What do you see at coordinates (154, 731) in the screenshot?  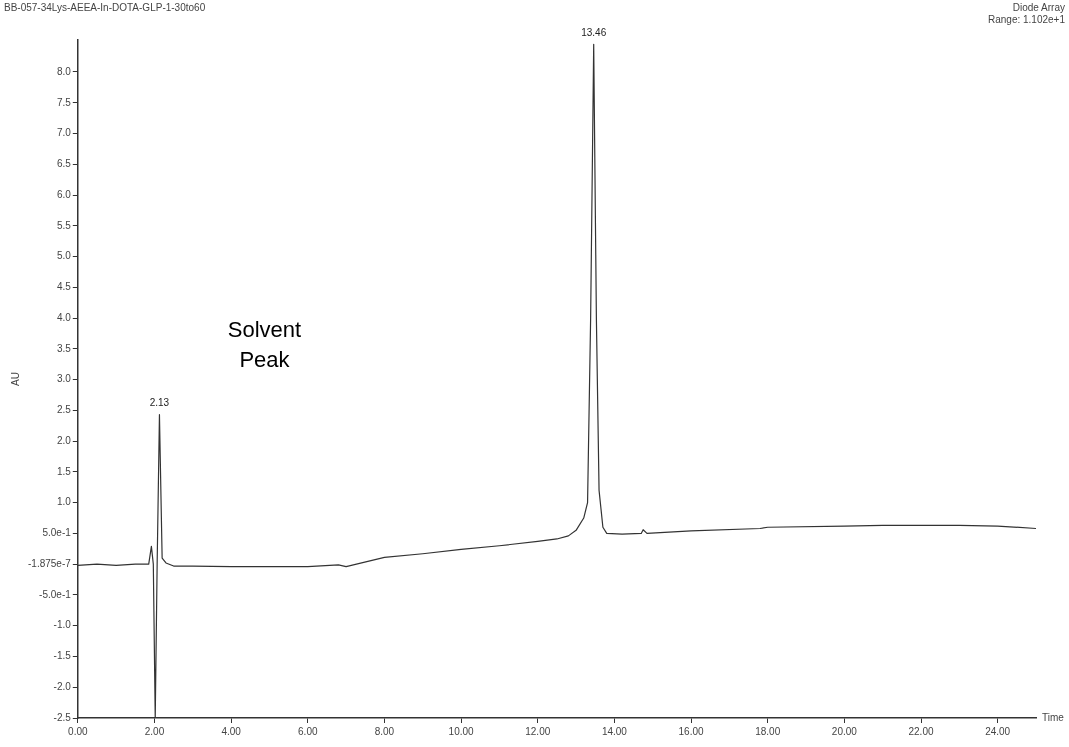 I see `x-tick-label: 2.00` at bounding box center [154, 731].